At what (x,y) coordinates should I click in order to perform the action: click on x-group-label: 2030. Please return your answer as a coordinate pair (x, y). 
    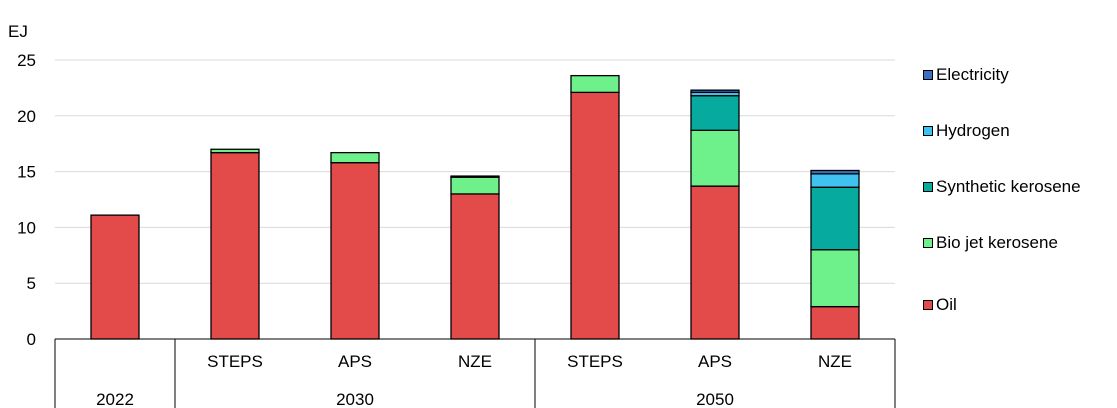
    Looking at the image, I should click on (355, 399).